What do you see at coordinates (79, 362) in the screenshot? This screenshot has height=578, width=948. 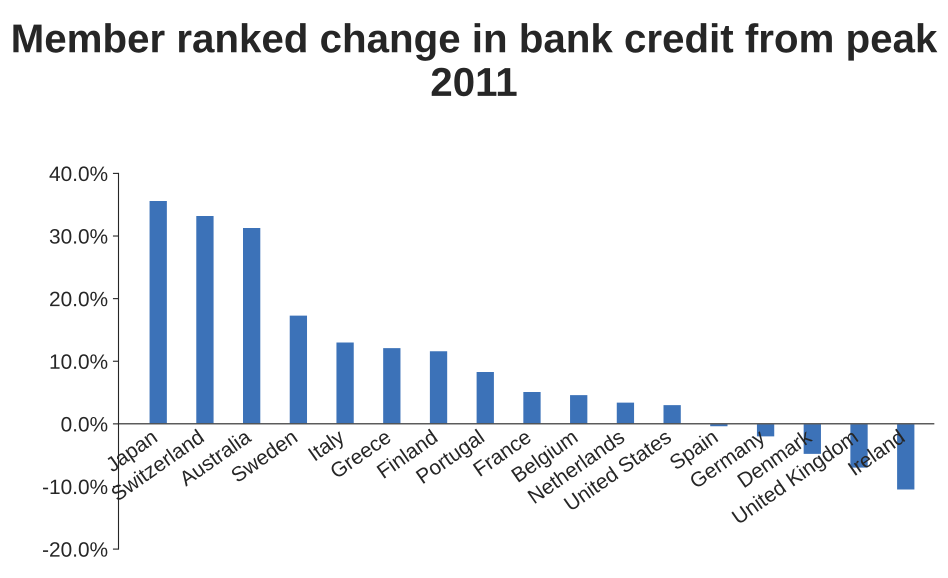 I see `y-tick-label: 10.0%` at bounding box center [79, 362].